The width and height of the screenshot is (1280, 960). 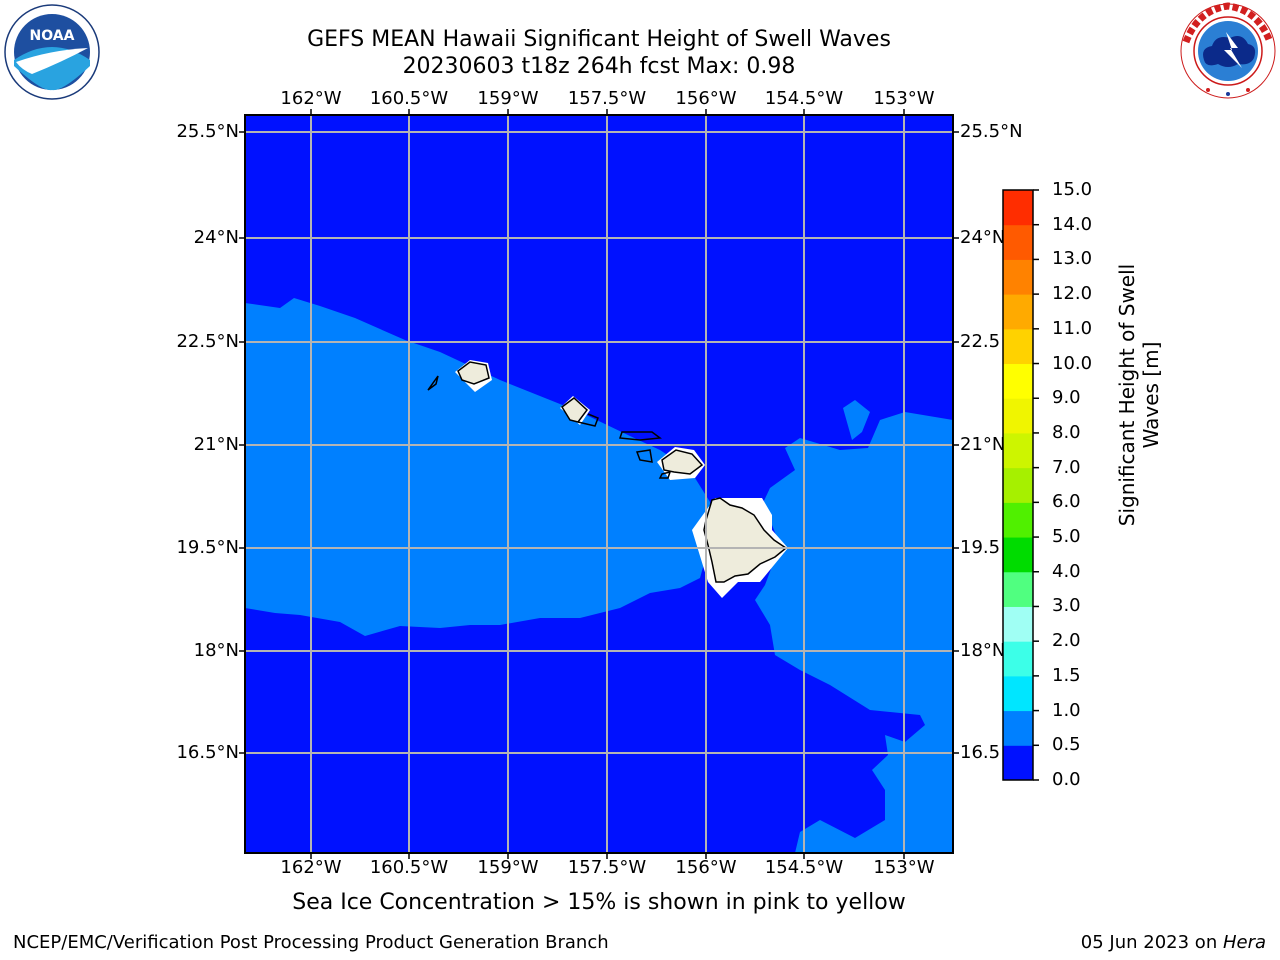 I want to click on lon-label-top: 157.5°W, so click(x=607, y=98).